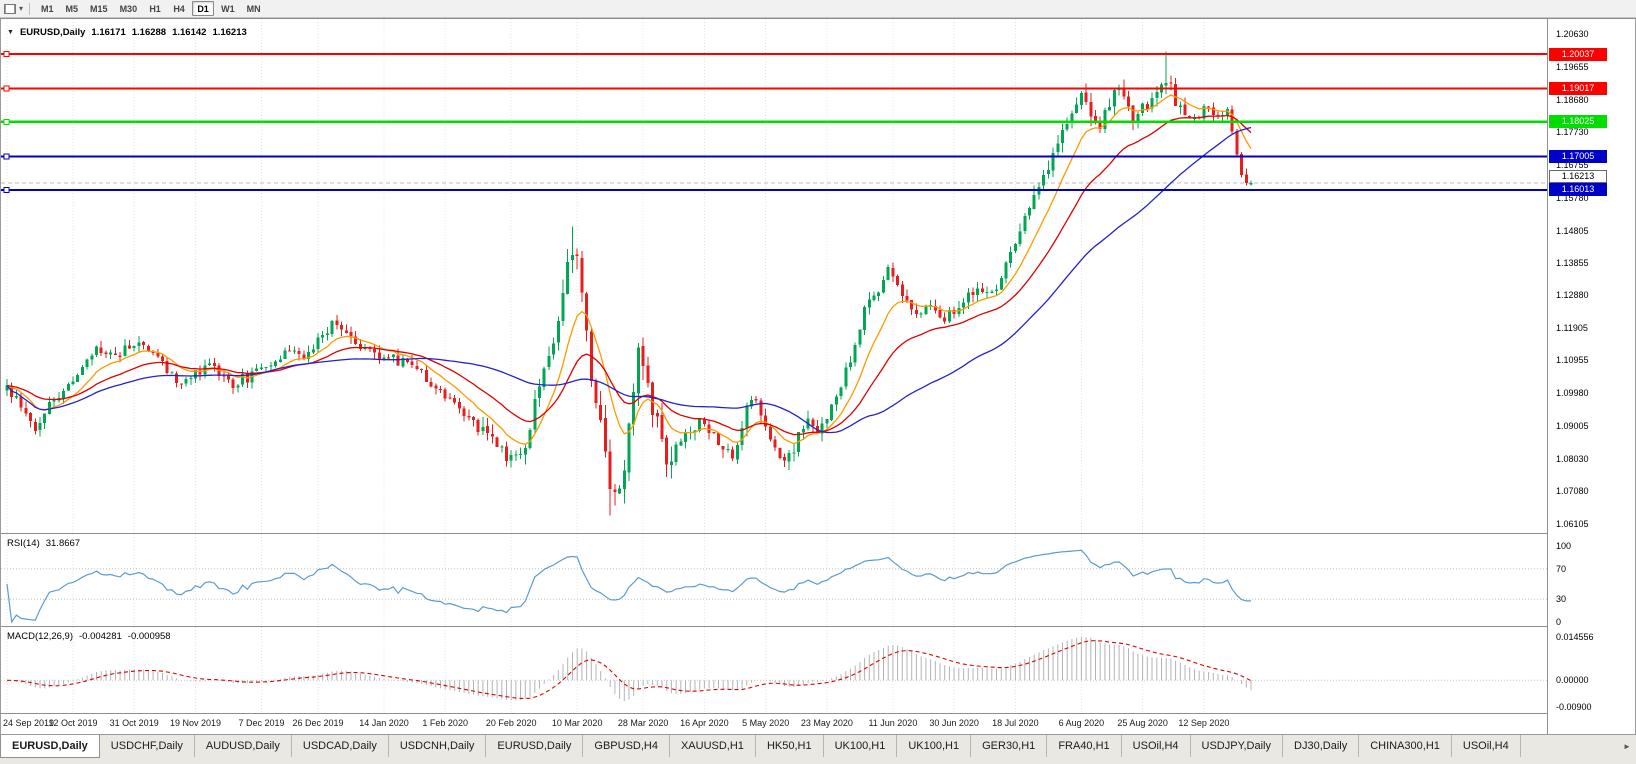 This screenshot has height=764, width=1636. Describe the element at coordinates (1572, 491) in the screenshot. I see `price-tick: 1.07080` at that location.